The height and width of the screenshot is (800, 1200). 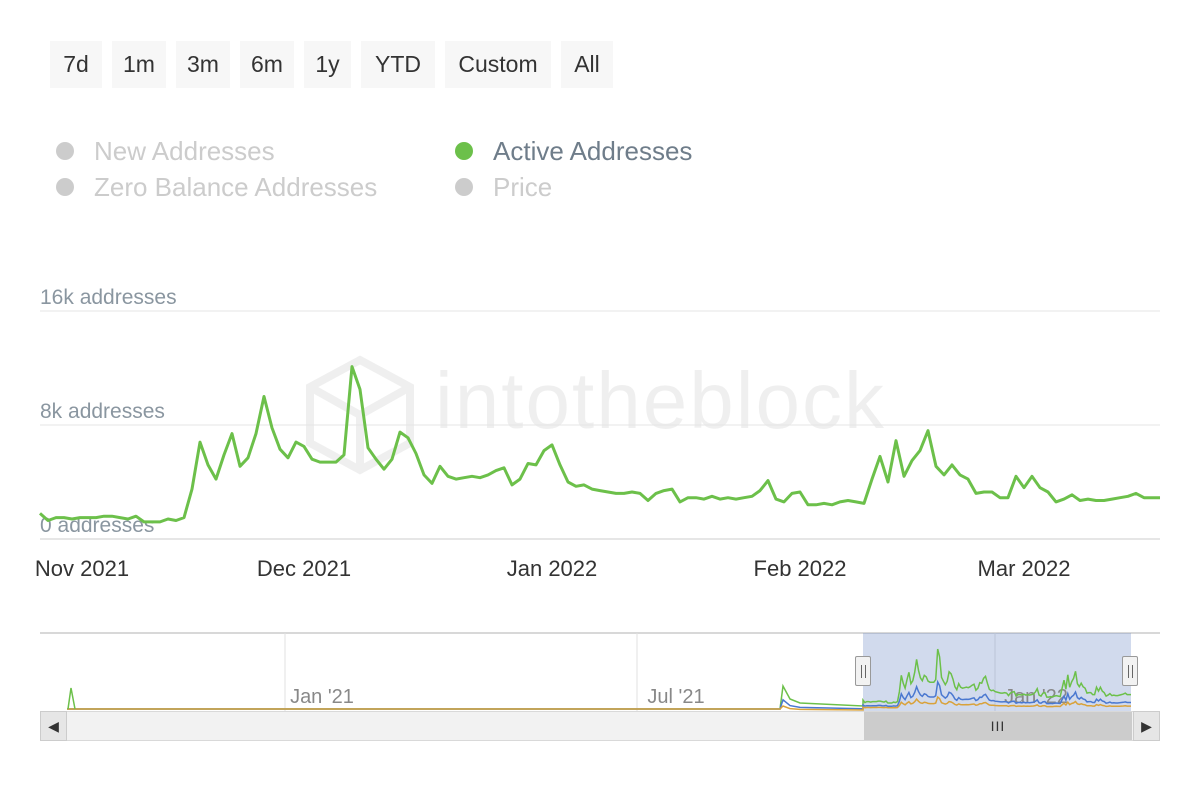 What do you see at coordinates (523, 187) in the screenshot?
I see `legend-label: Price` at bounding box center [523, 187].